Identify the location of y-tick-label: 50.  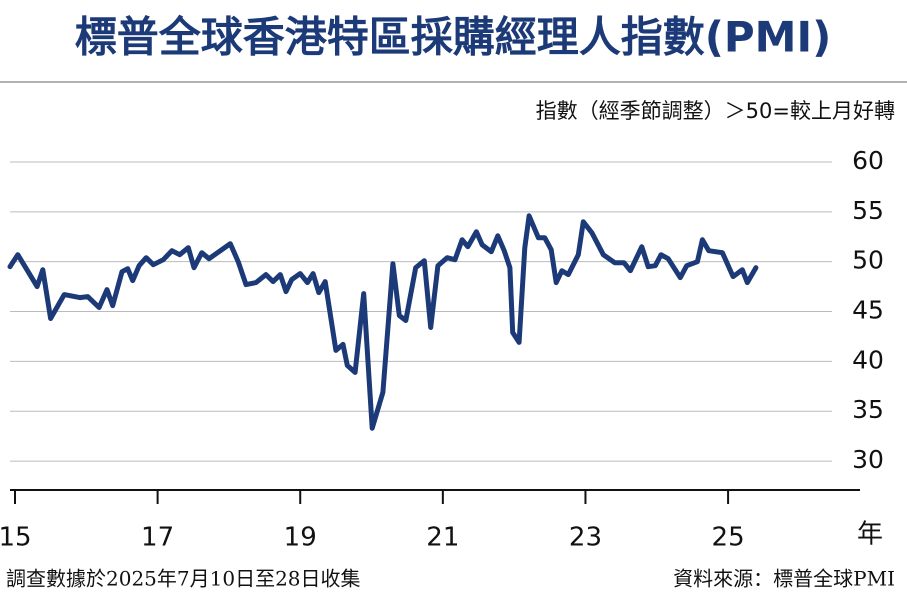
(868, 260).